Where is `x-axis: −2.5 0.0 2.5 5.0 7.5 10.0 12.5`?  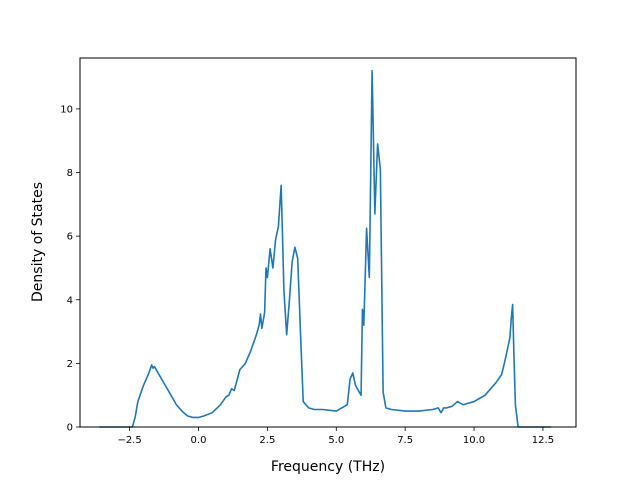
x-axis: −2.5 0.0 2.5 5.0 7.5 10.0 12.5 is located at coordinates (335, 436).